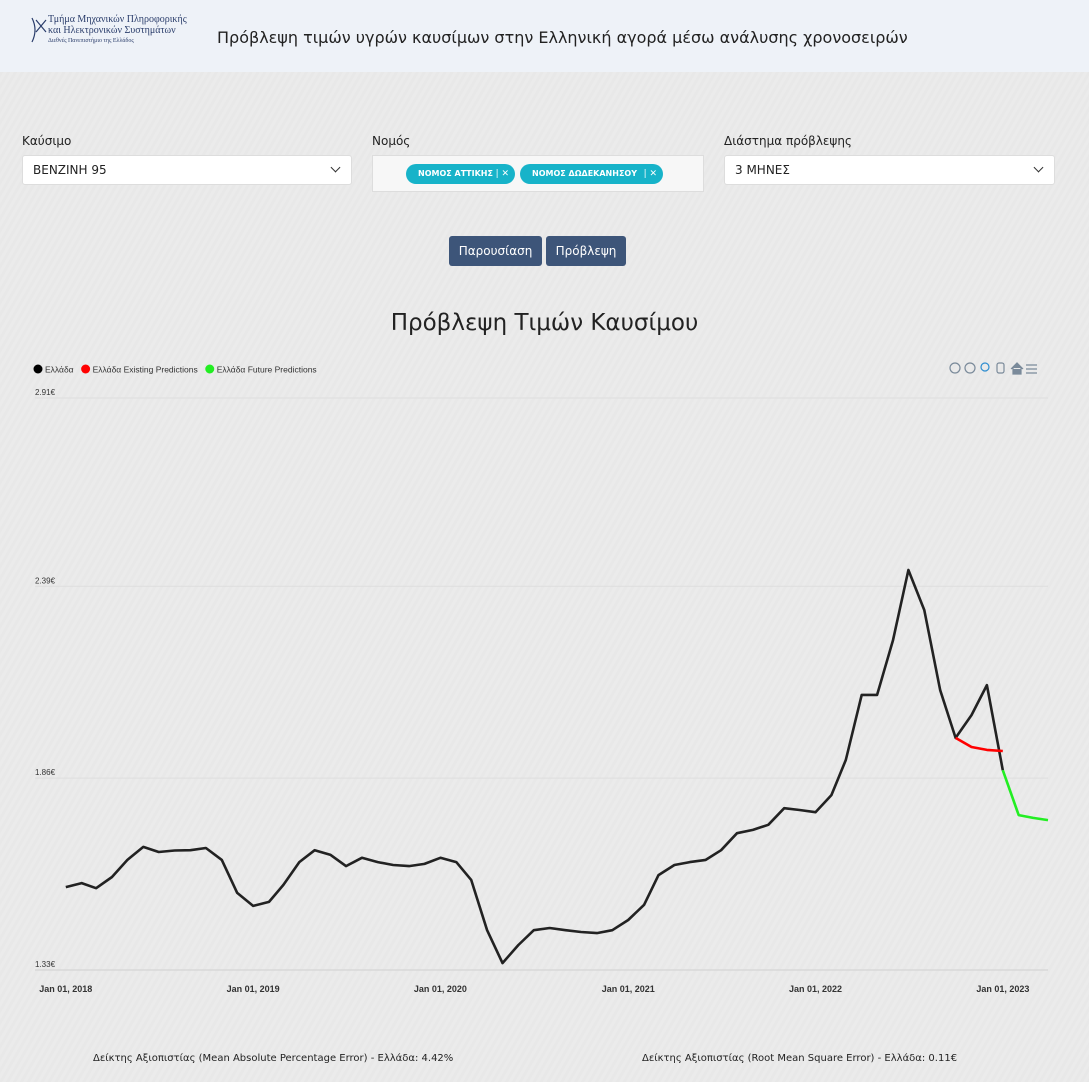  Describe the element at coordinates (145, 370) in the screenshot. I see `legend-label: Ελλάδα Existing Predictions` at that location.